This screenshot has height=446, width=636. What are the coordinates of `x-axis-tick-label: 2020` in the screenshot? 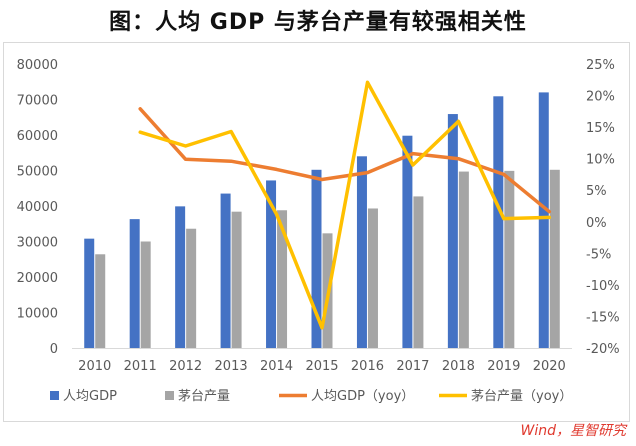 It's located at (549, 366).